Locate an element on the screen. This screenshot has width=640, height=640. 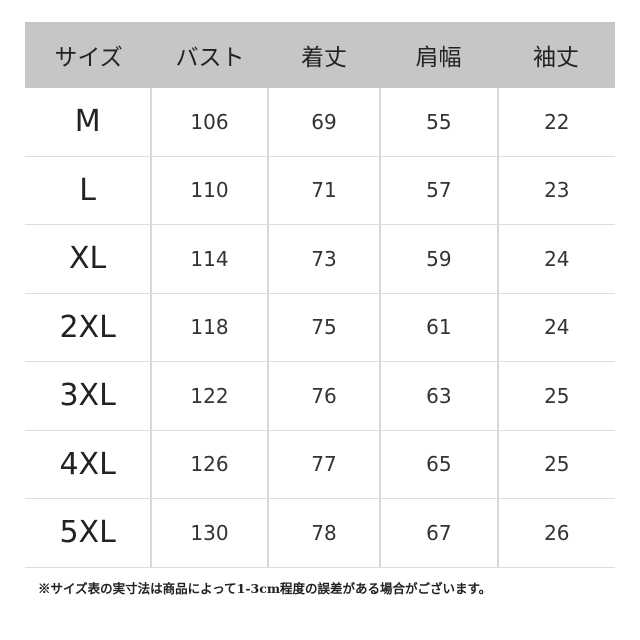
cell-bust: 130 is located at coordinates (210, 533).